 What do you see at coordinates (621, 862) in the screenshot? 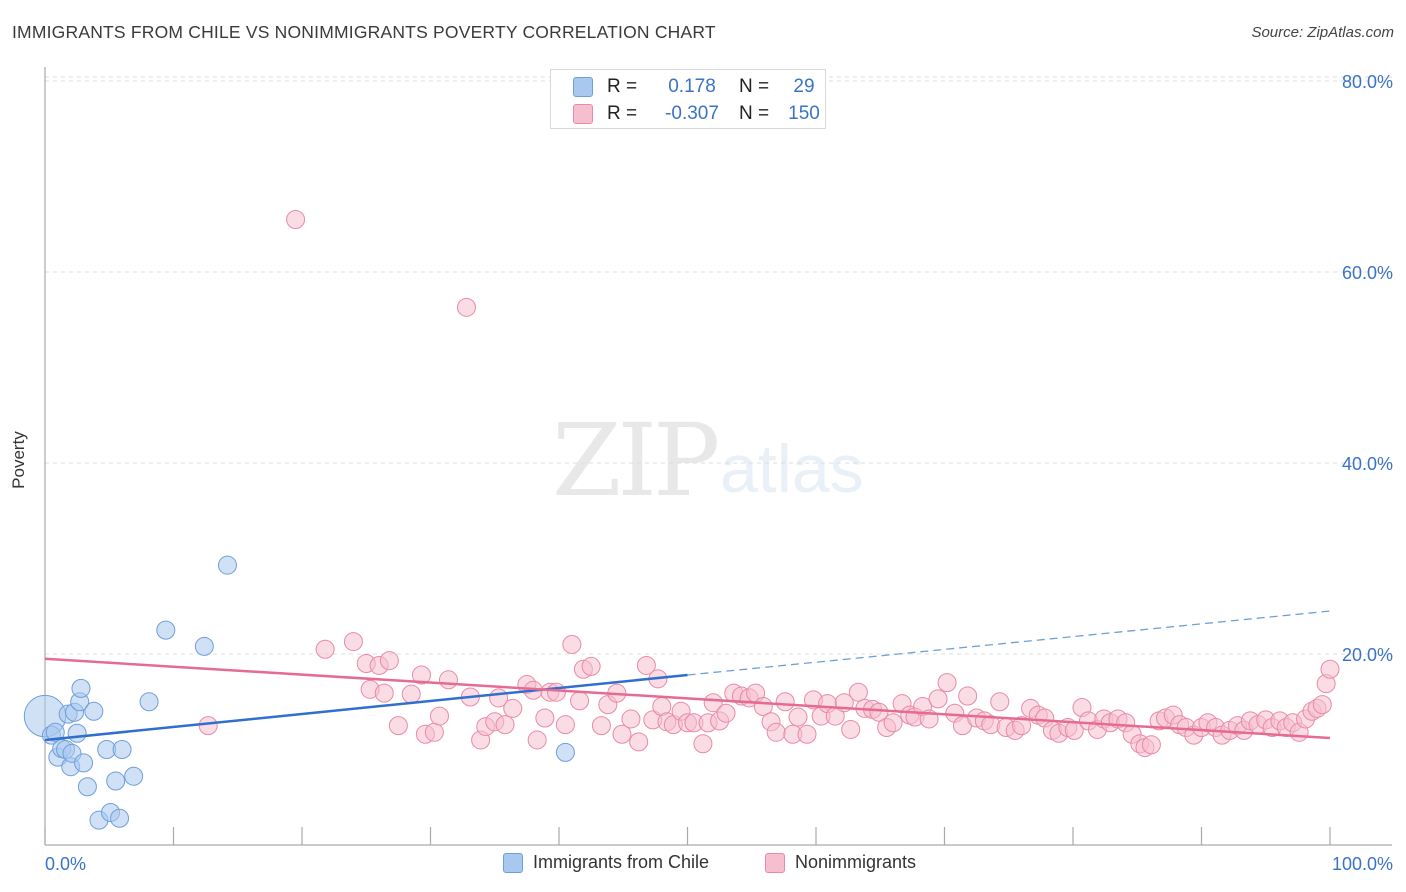
I see `legend-label-chile: Immigrants from Chile` at bounding box center [621, 862].